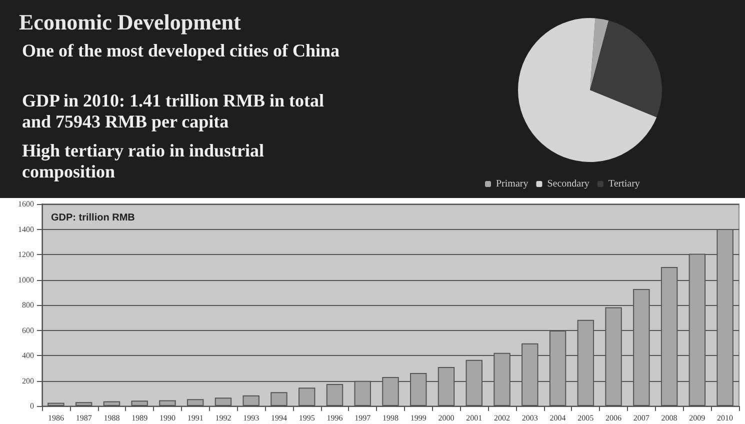  Describe the element at coordinates (502, 418) in the screenshot. I see `x-tick-label: 2002` at that location.